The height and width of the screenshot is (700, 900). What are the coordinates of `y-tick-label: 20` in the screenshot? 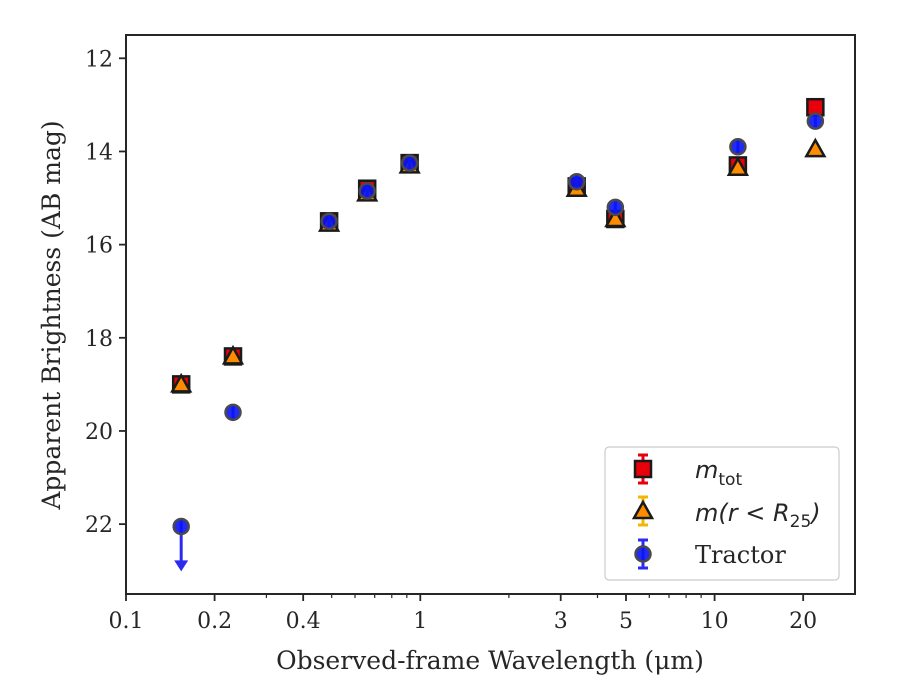 It's located at (99, 432).